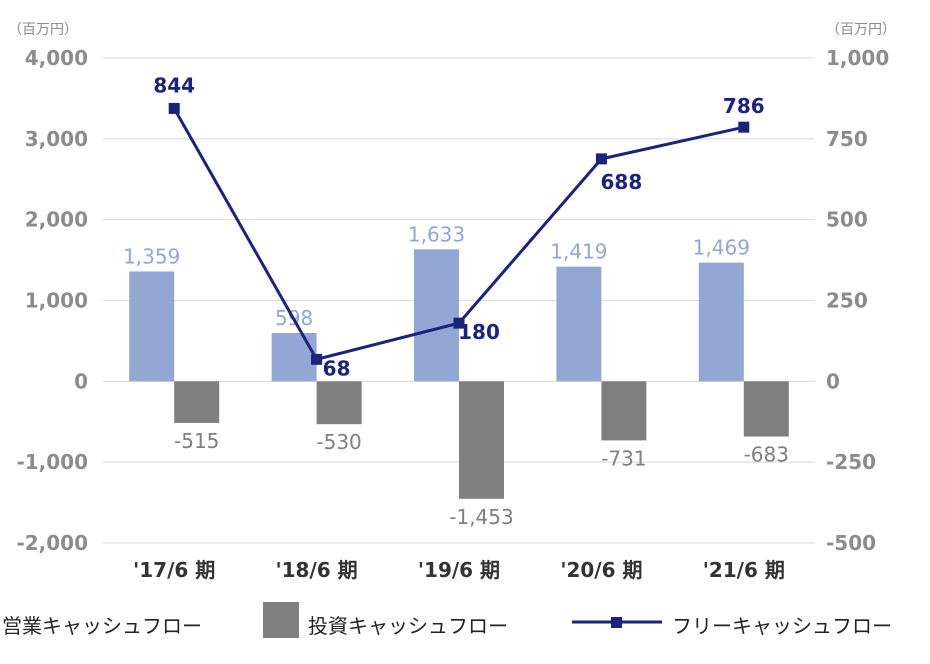 This screenshot has width=930, height=664. I want to click on legend-investing-swatch, so click(281, 620).